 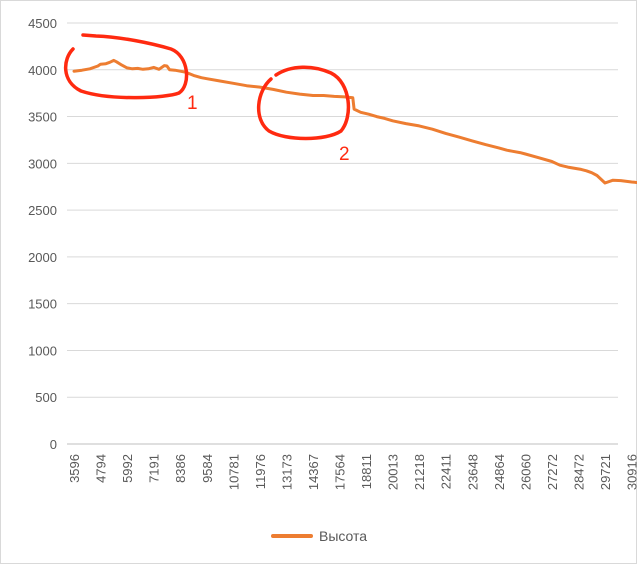 I want to click on y-tick-label: 0, so click(x=53, y=444).